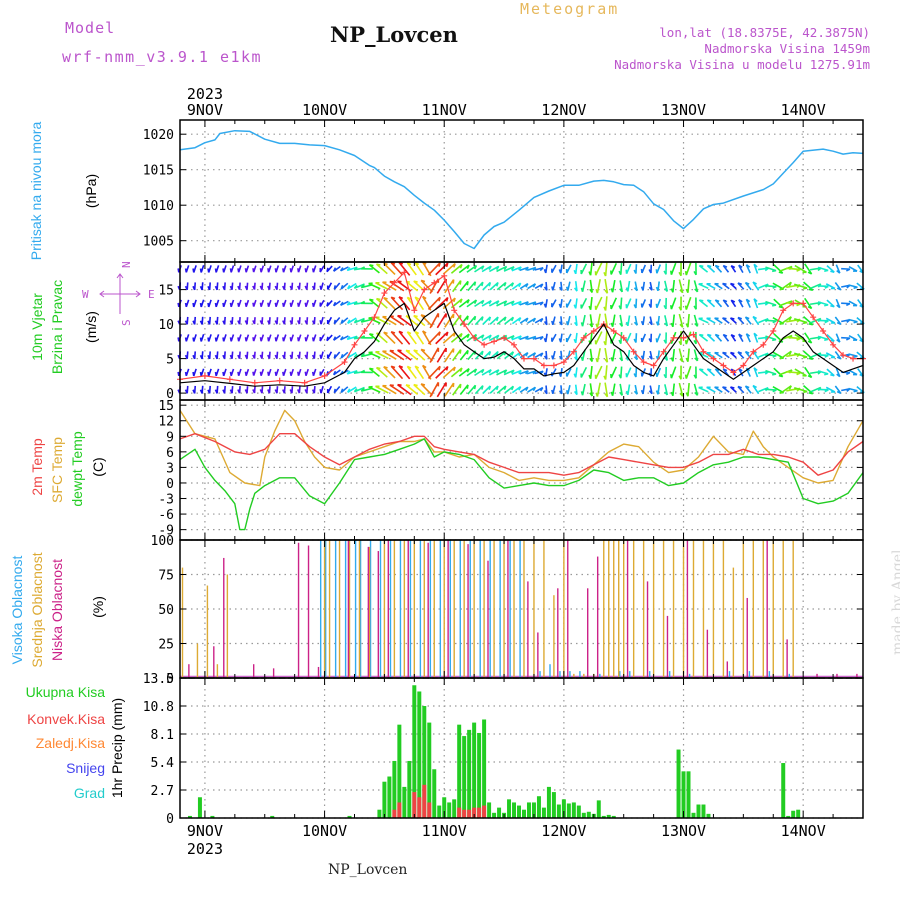  What do you see at coordinates (158, 679) in the screenshot?
I see `ytick-label: 13.5` at bounding box center [158, 679].